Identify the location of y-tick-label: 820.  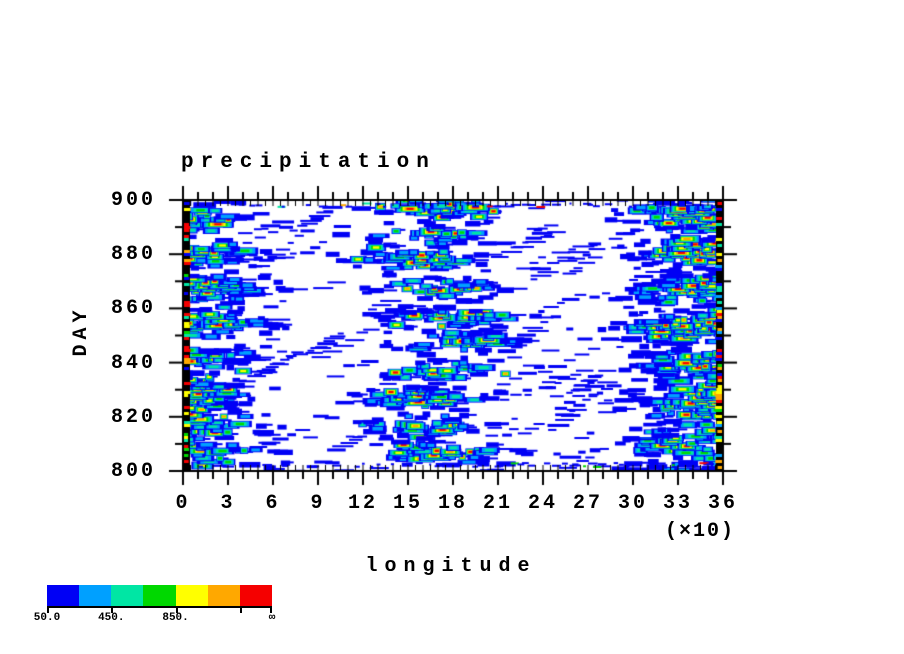
(133, 417).